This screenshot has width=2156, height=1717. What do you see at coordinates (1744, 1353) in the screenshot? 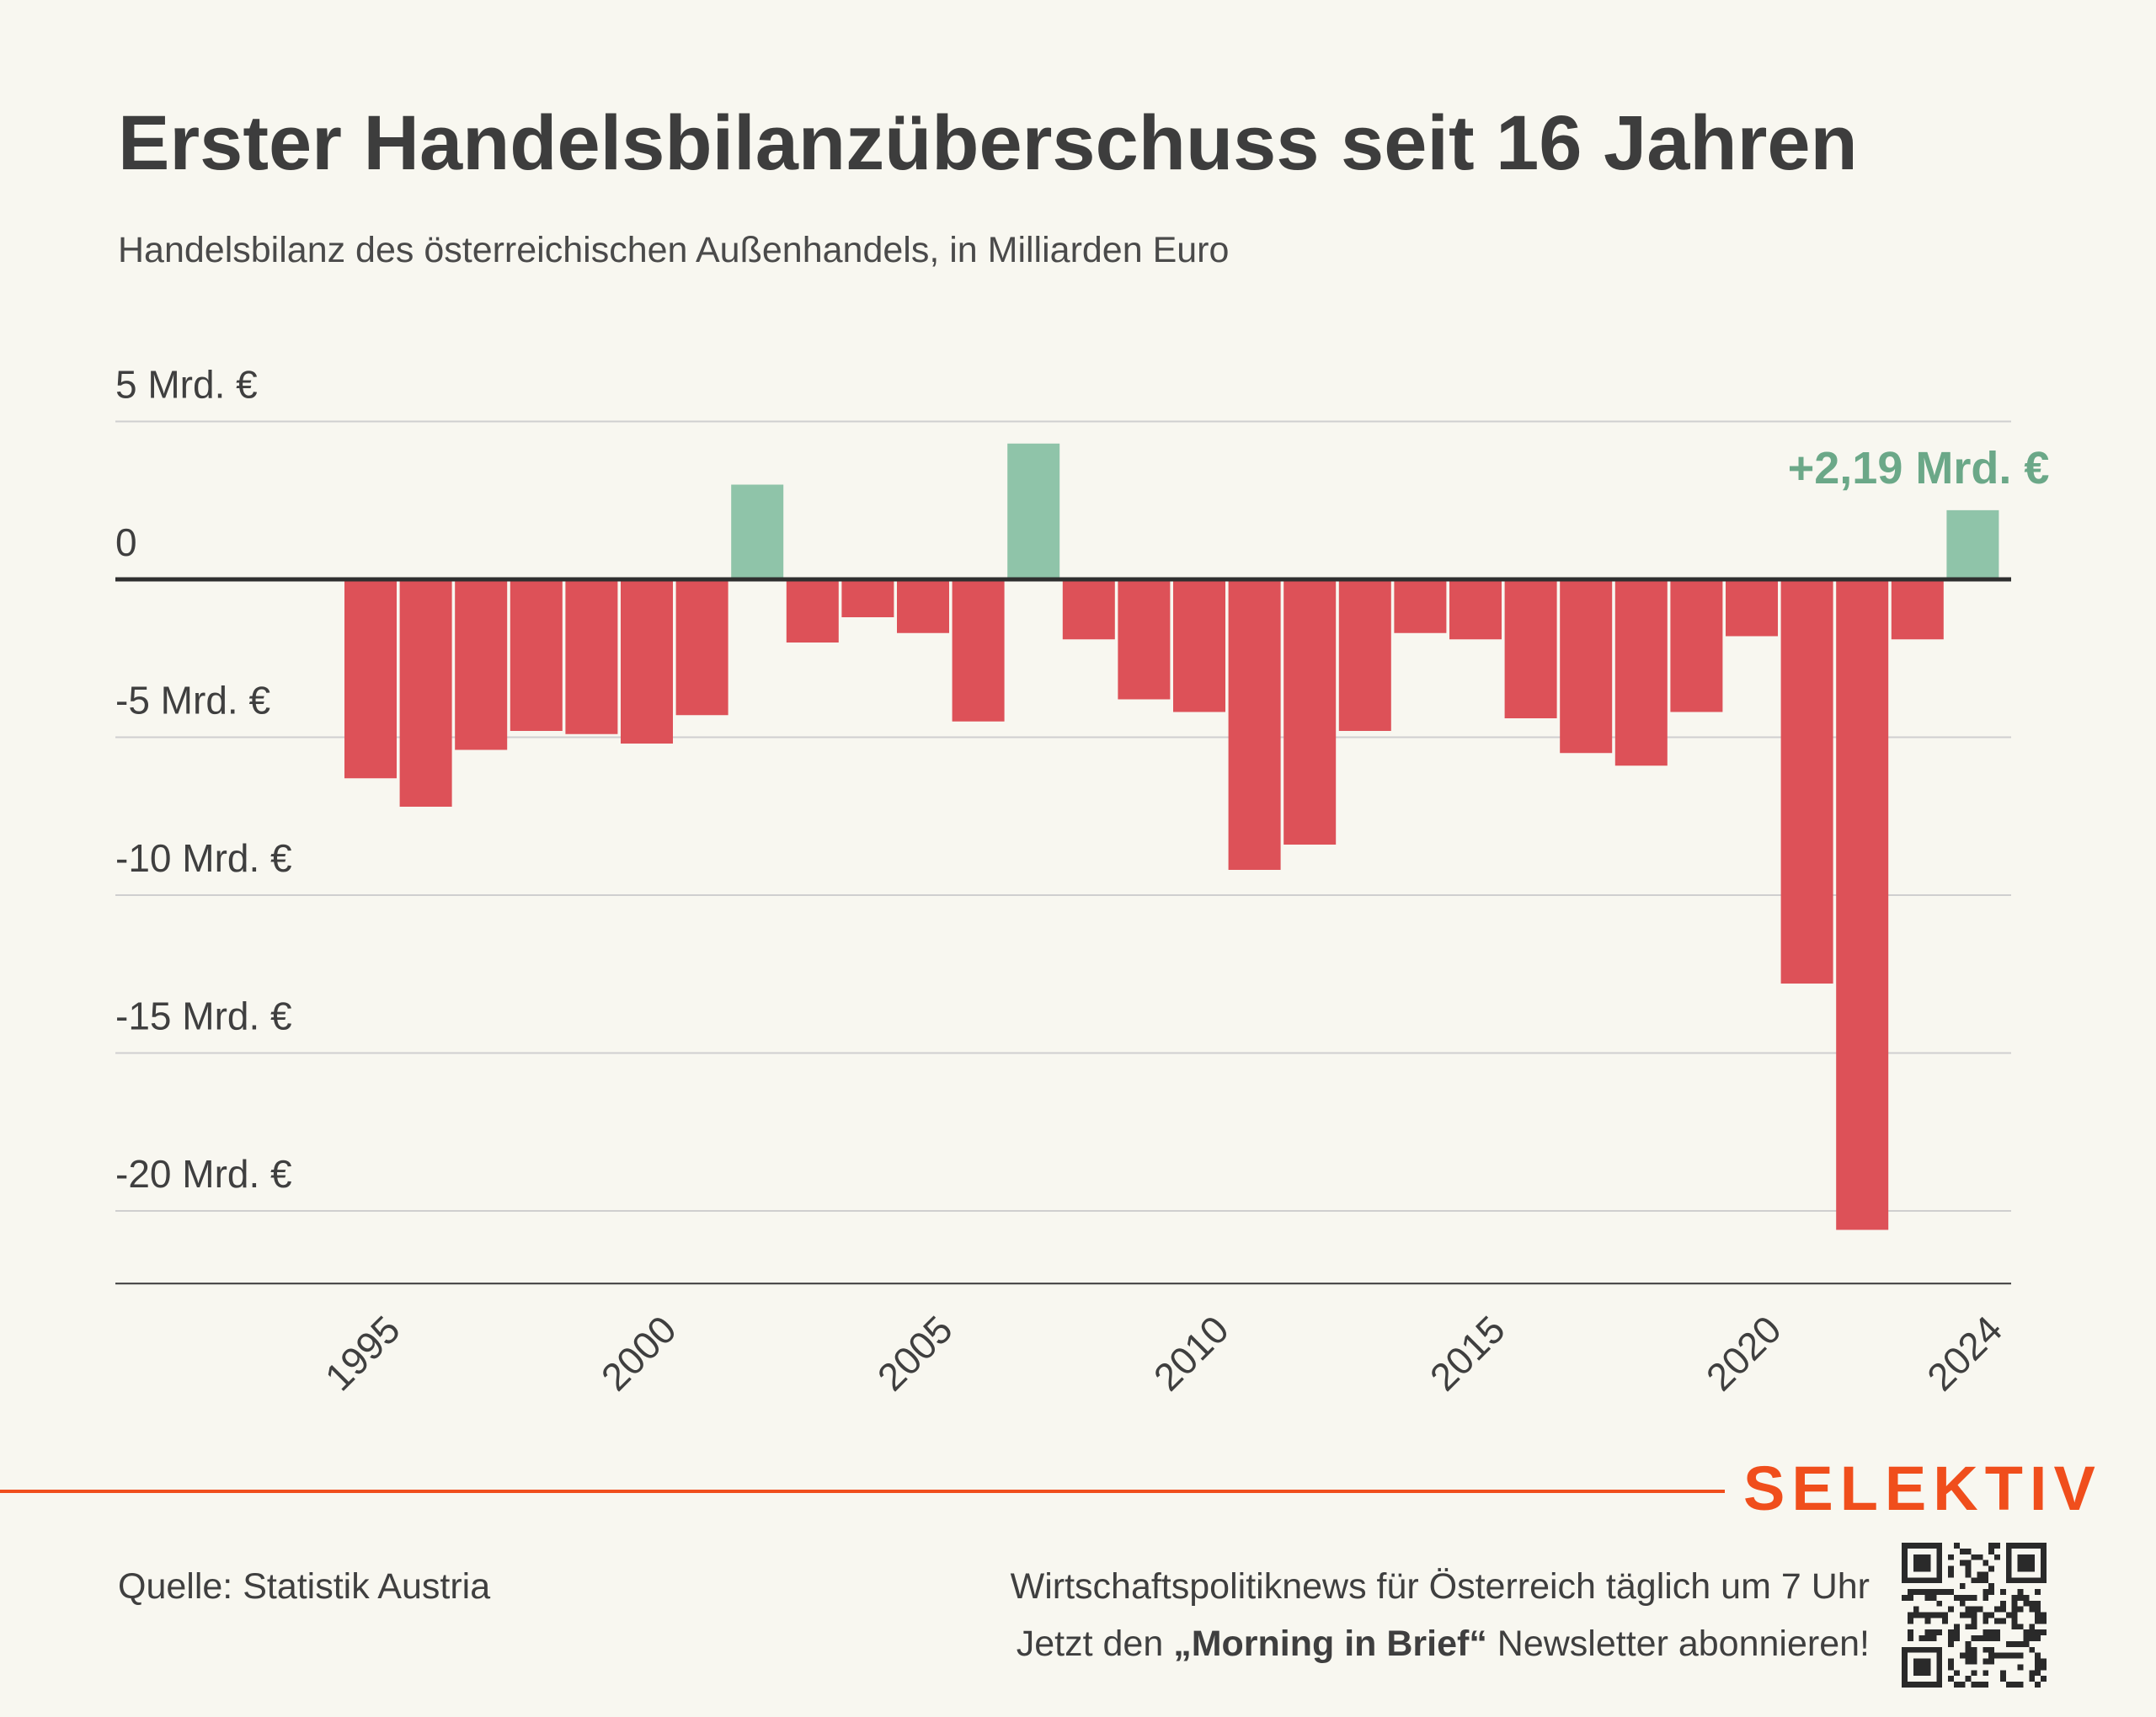
I see `x-tick-label: 2020` at bounding box center [1744, 1353].